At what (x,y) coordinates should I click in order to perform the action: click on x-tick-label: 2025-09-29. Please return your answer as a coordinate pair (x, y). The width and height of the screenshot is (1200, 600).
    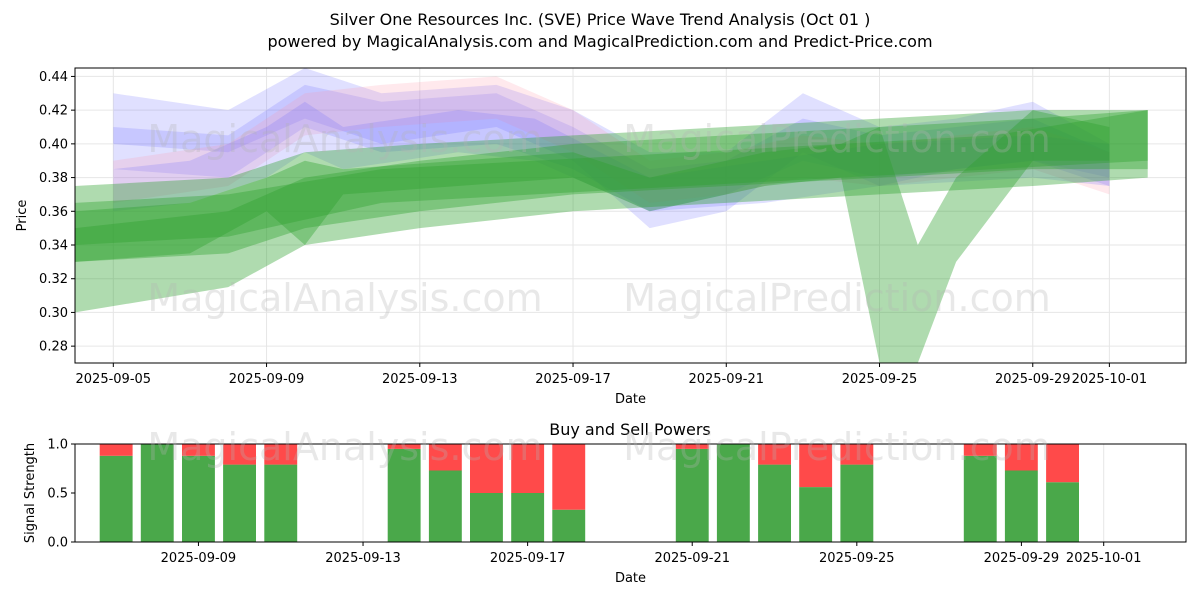
    Looking at the image, I should click on (1033, 379).